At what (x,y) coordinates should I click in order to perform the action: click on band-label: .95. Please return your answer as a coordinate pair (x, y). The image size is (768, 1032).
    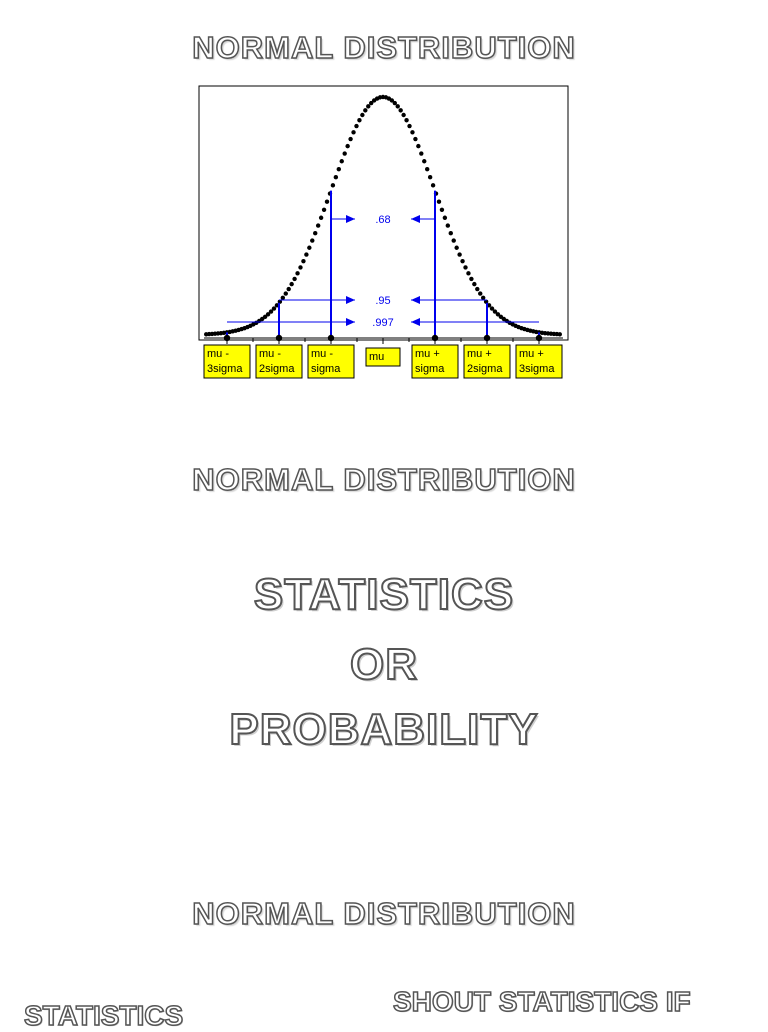
    Looking at the image, I should click on (382, 301).